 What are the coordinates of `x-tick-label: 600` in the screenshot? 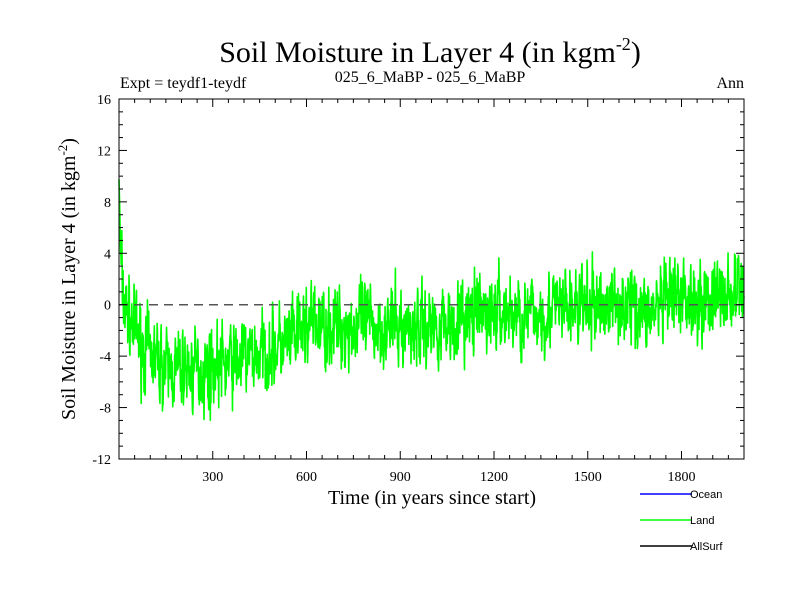 It's located at (306, 477).